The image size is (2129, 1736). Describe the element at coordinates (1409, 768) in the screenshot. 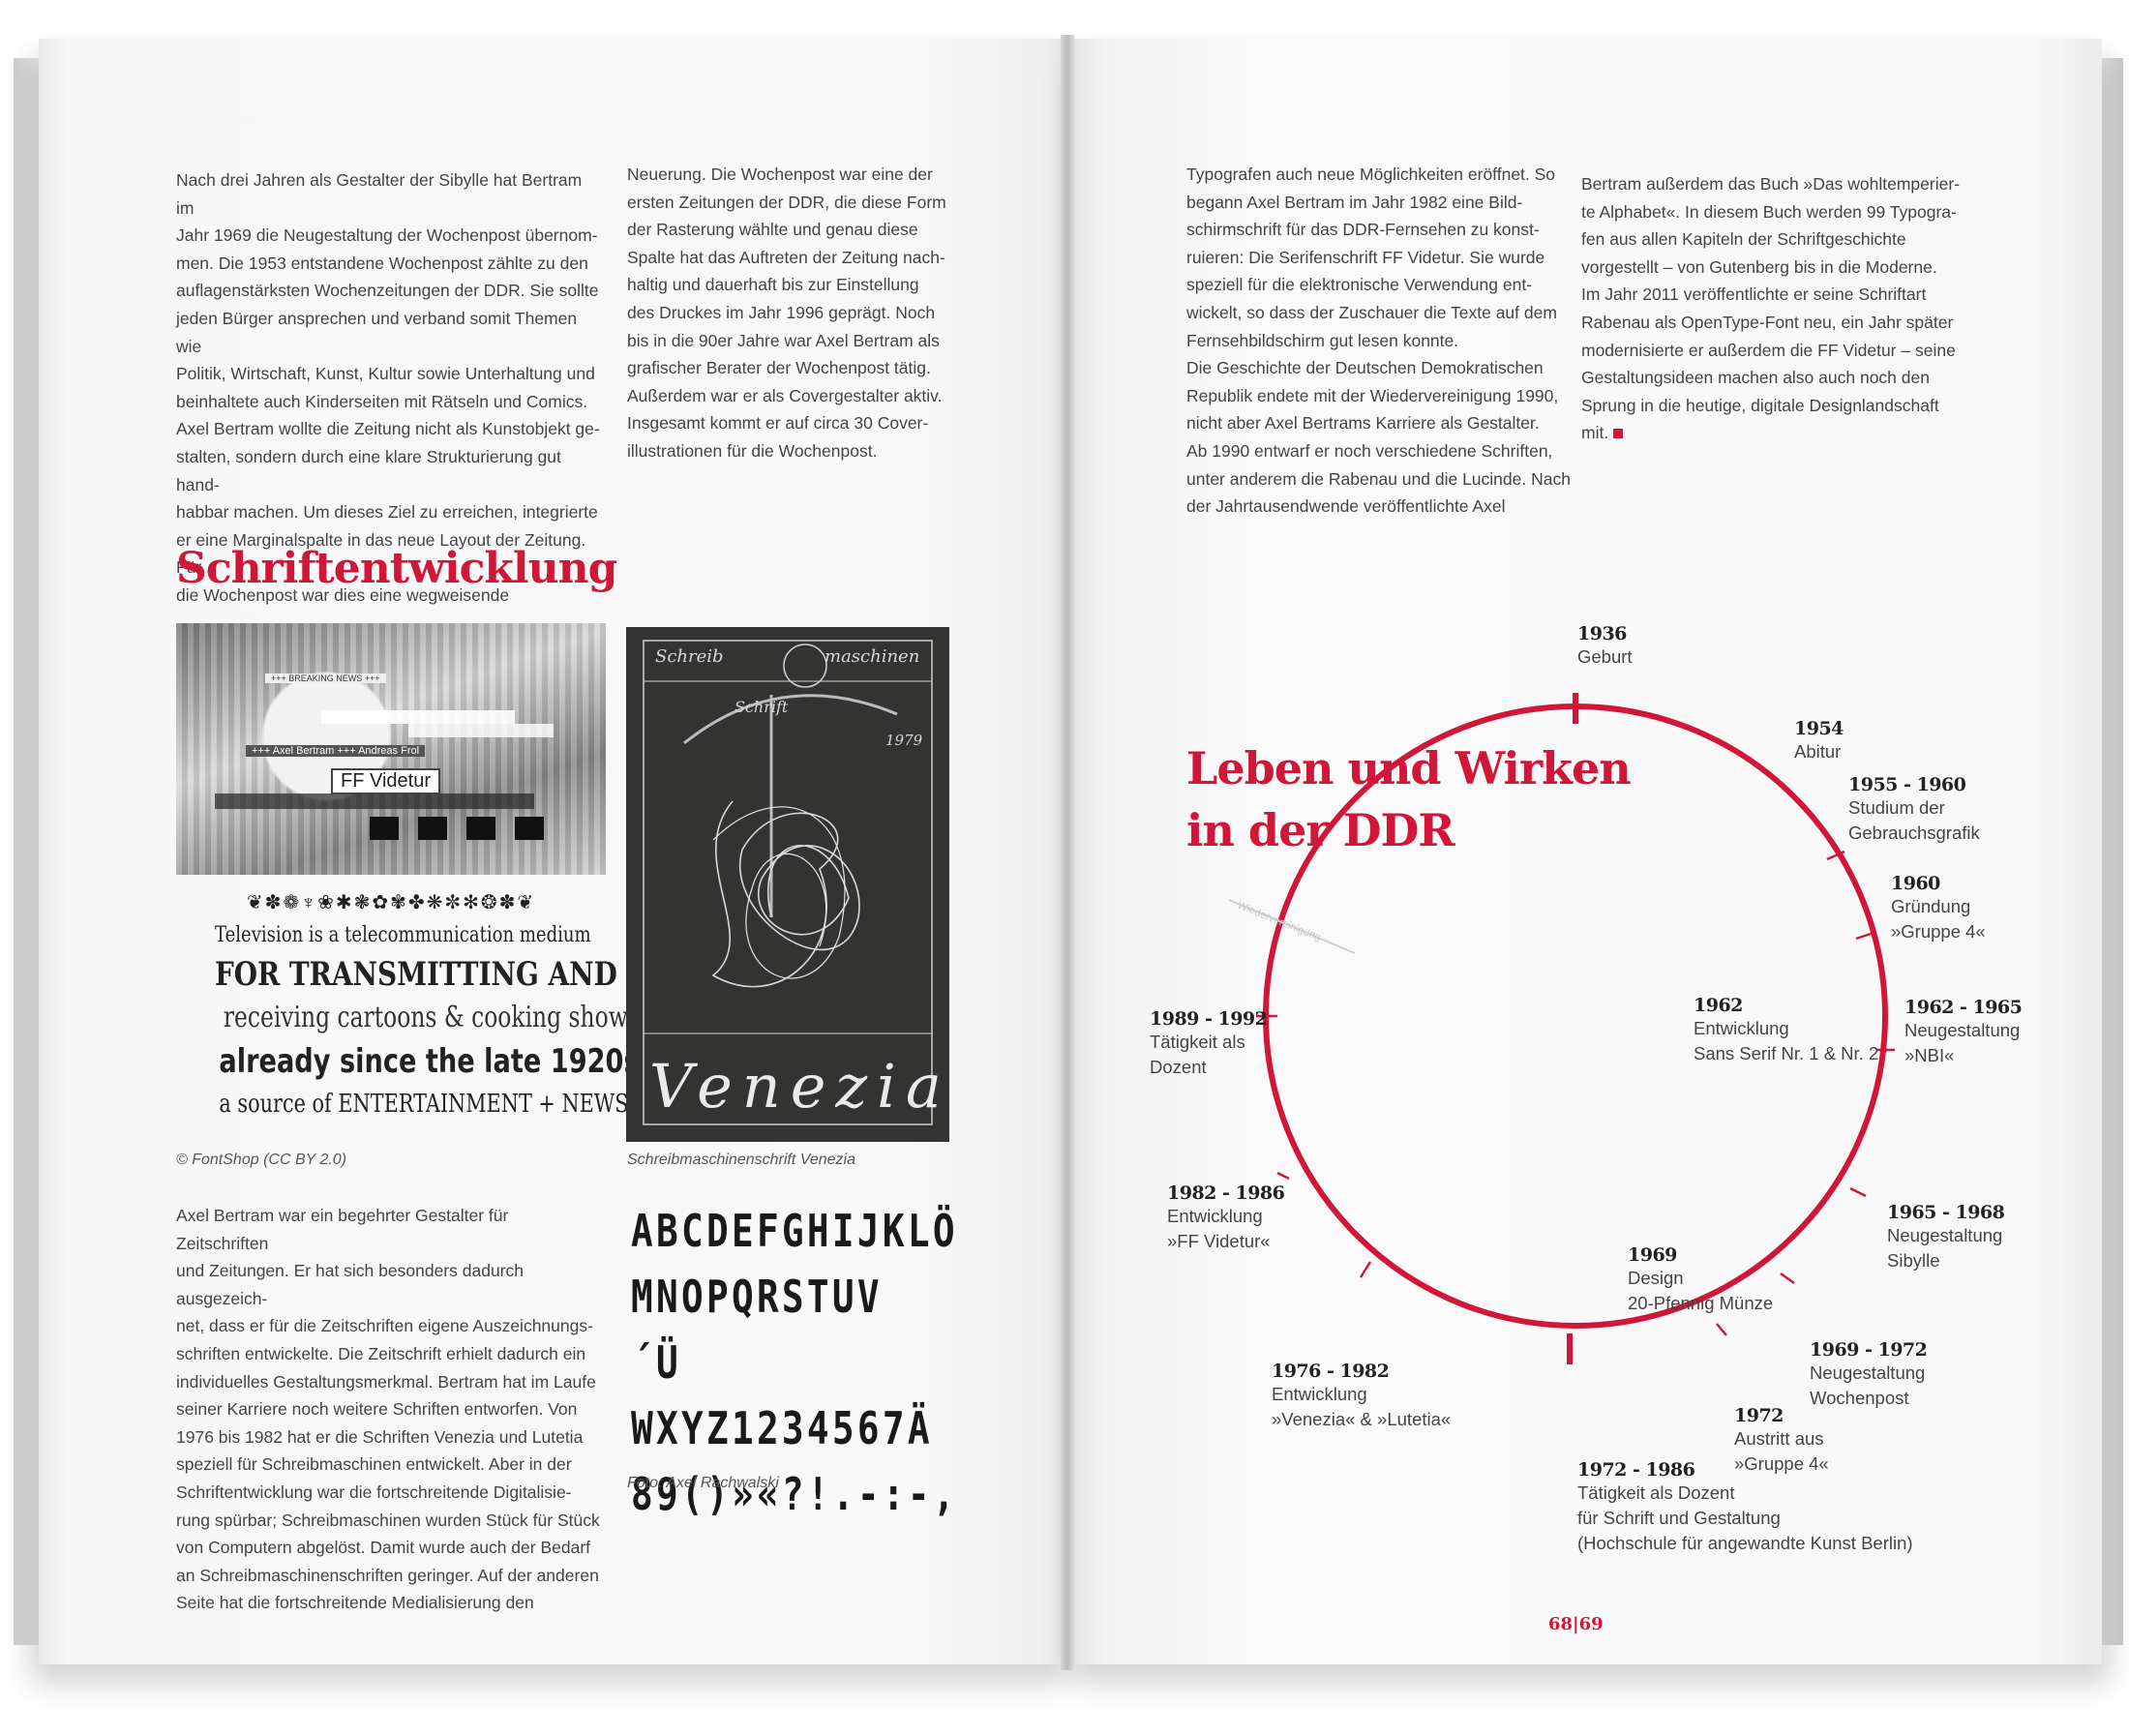

I see `heading-line-1: Leben und Wirken` at that location.